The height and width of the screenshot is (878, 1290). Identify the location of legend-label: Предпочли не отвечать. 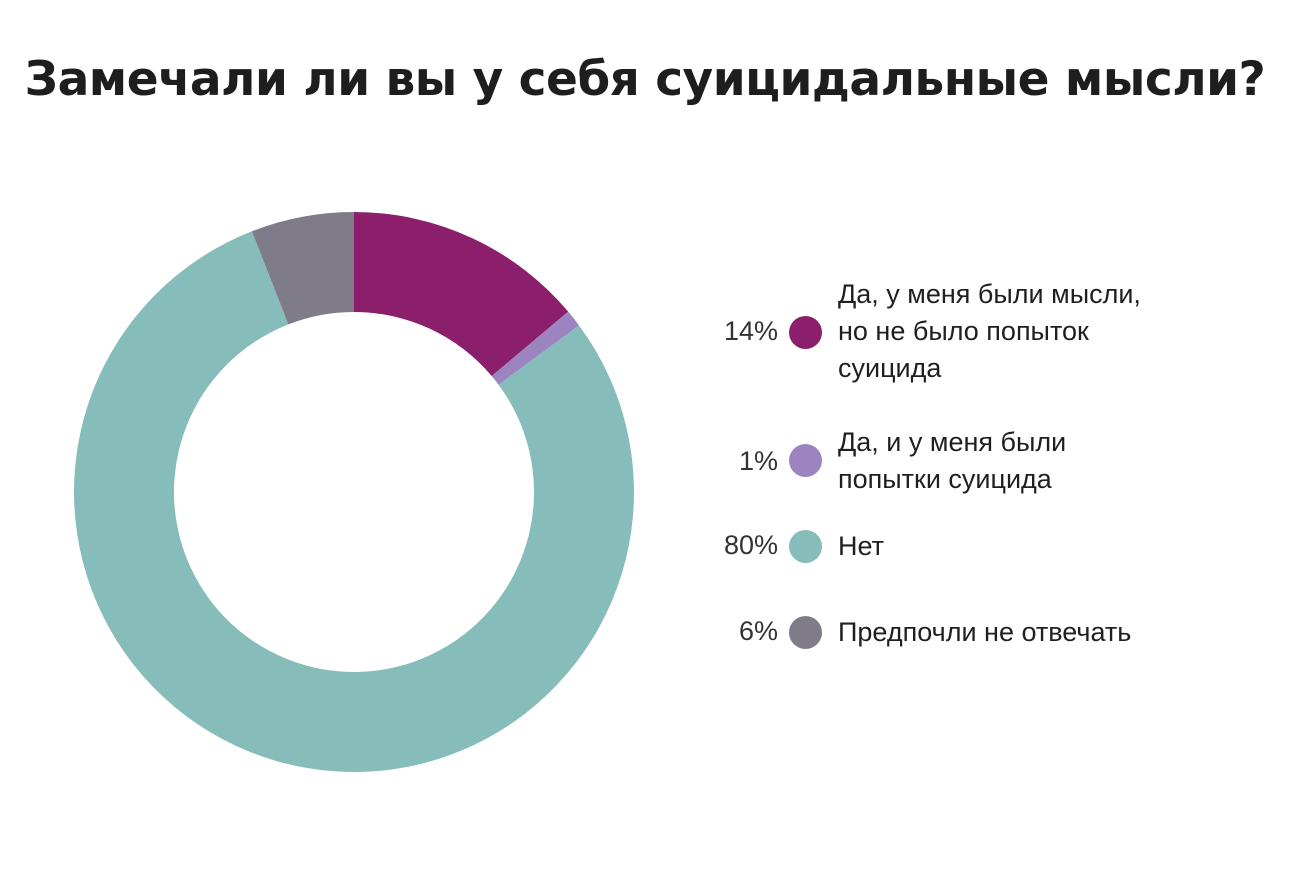
(985, 632).